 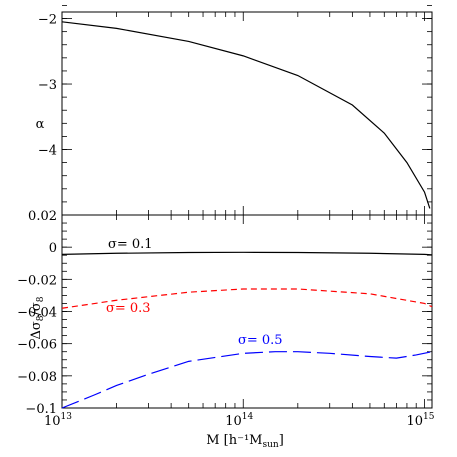 What do you see at coordinates (41, 409) in the screenshot?
I see `y-tick-label: −0.1` at bounding box center [41, 409].